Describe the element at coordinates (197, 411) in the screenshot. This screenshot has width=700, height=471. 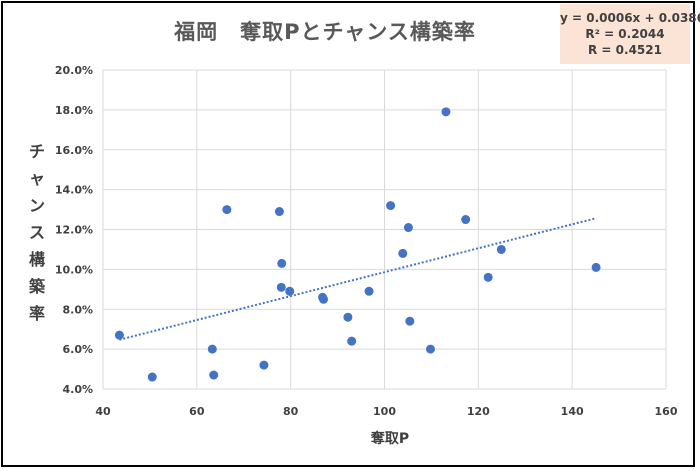
I see `x-tick-label: 60` at that location.